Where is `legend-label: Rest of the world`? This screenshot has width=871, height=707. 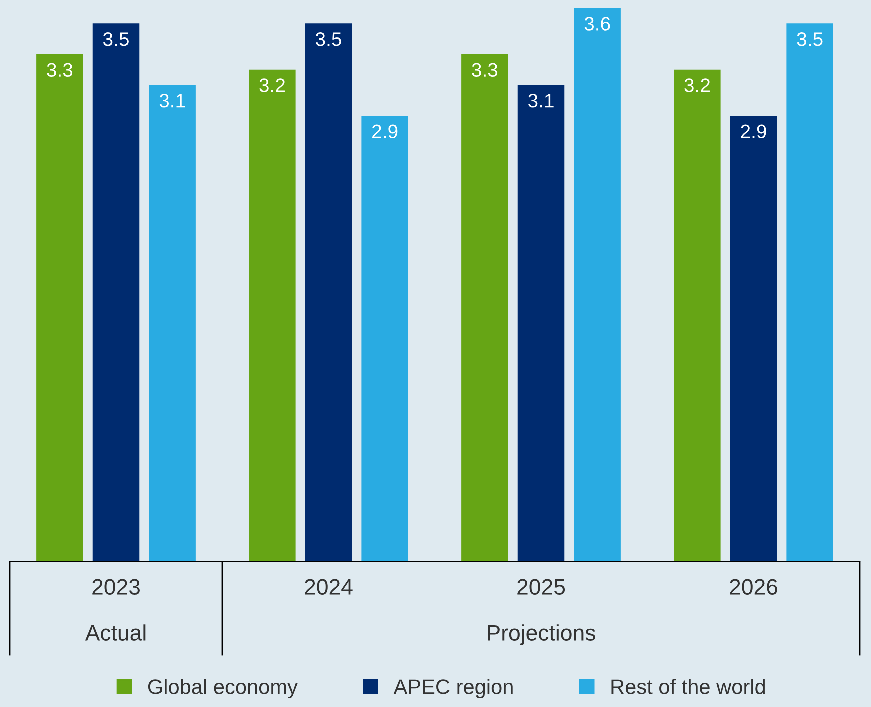
legend-label: Rest of the world is located at coordinates (689, 686).